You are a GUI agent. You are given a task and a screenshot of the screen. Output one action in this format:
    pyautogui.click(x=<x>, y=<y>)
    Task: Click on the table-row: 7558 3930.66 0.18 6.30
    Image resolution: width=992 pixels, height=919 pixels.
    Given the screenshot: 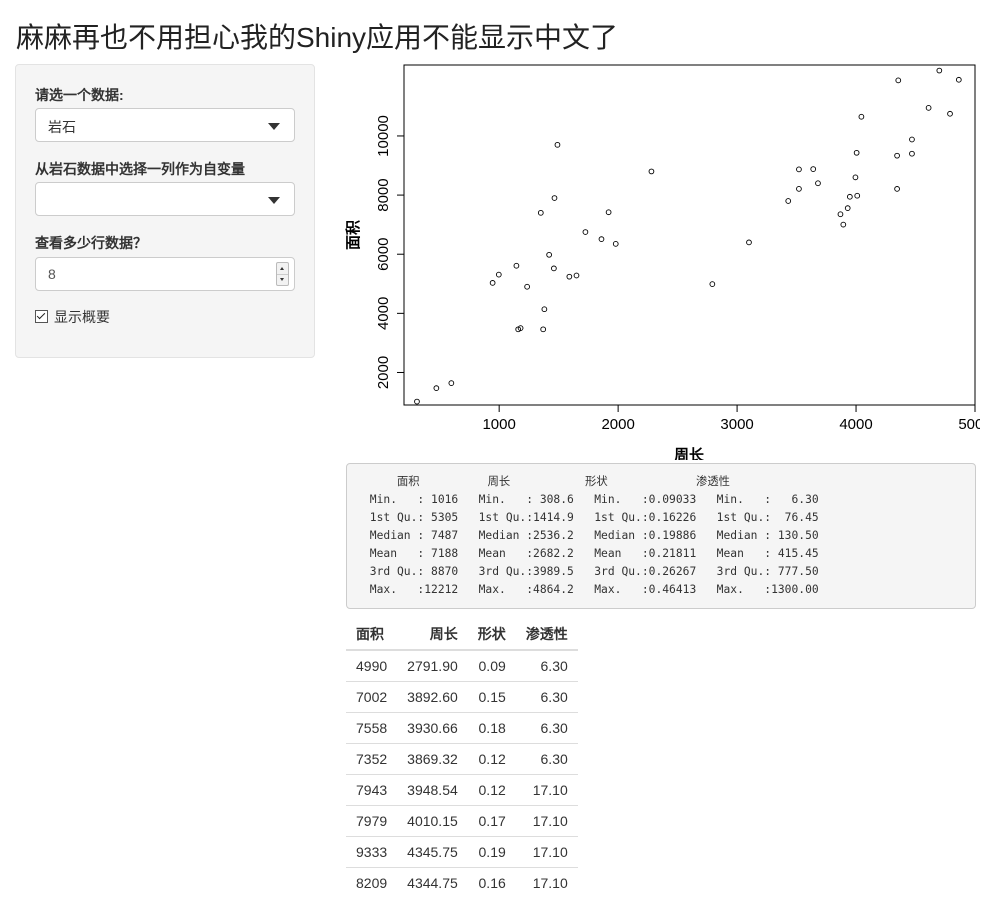 What is the action you would take?
    pyautogui.click(x=462, y=728)
    